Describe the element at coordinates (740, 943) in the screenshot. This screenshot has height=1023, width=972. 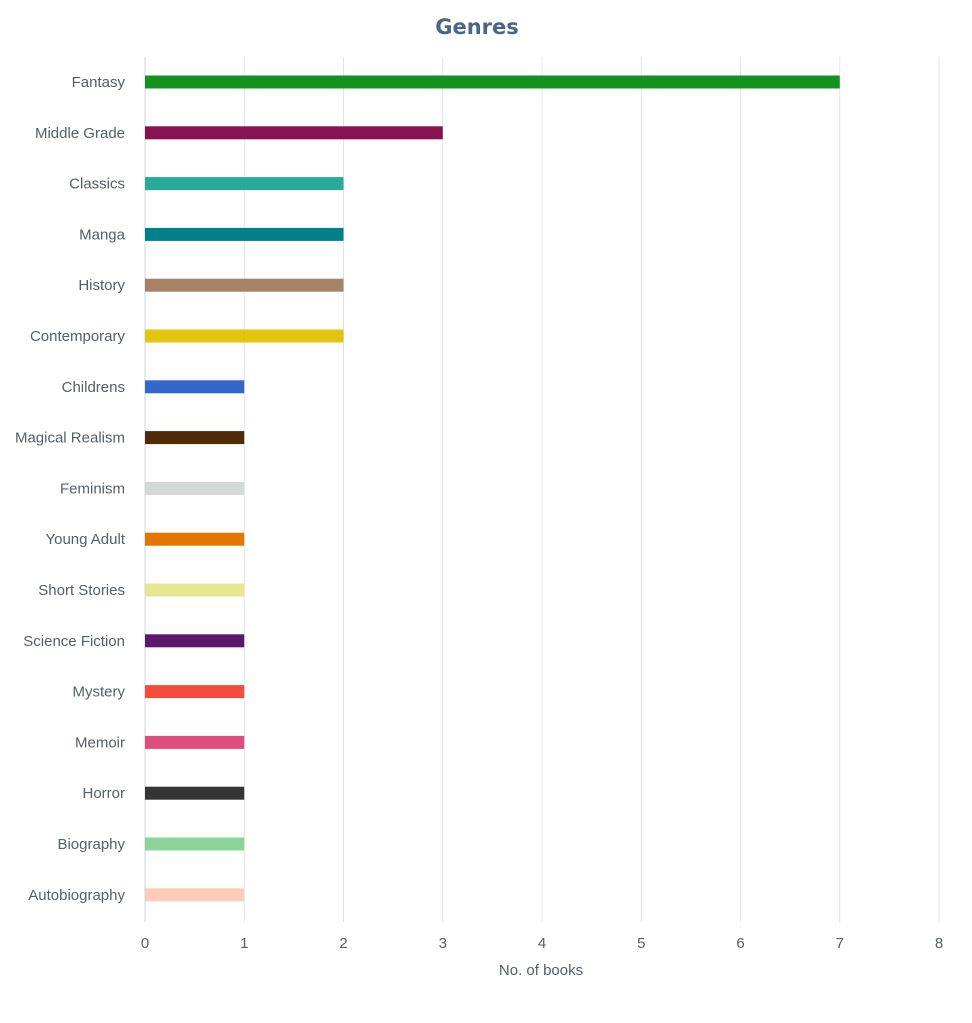
I see `x-tick-label: 6` at that location.